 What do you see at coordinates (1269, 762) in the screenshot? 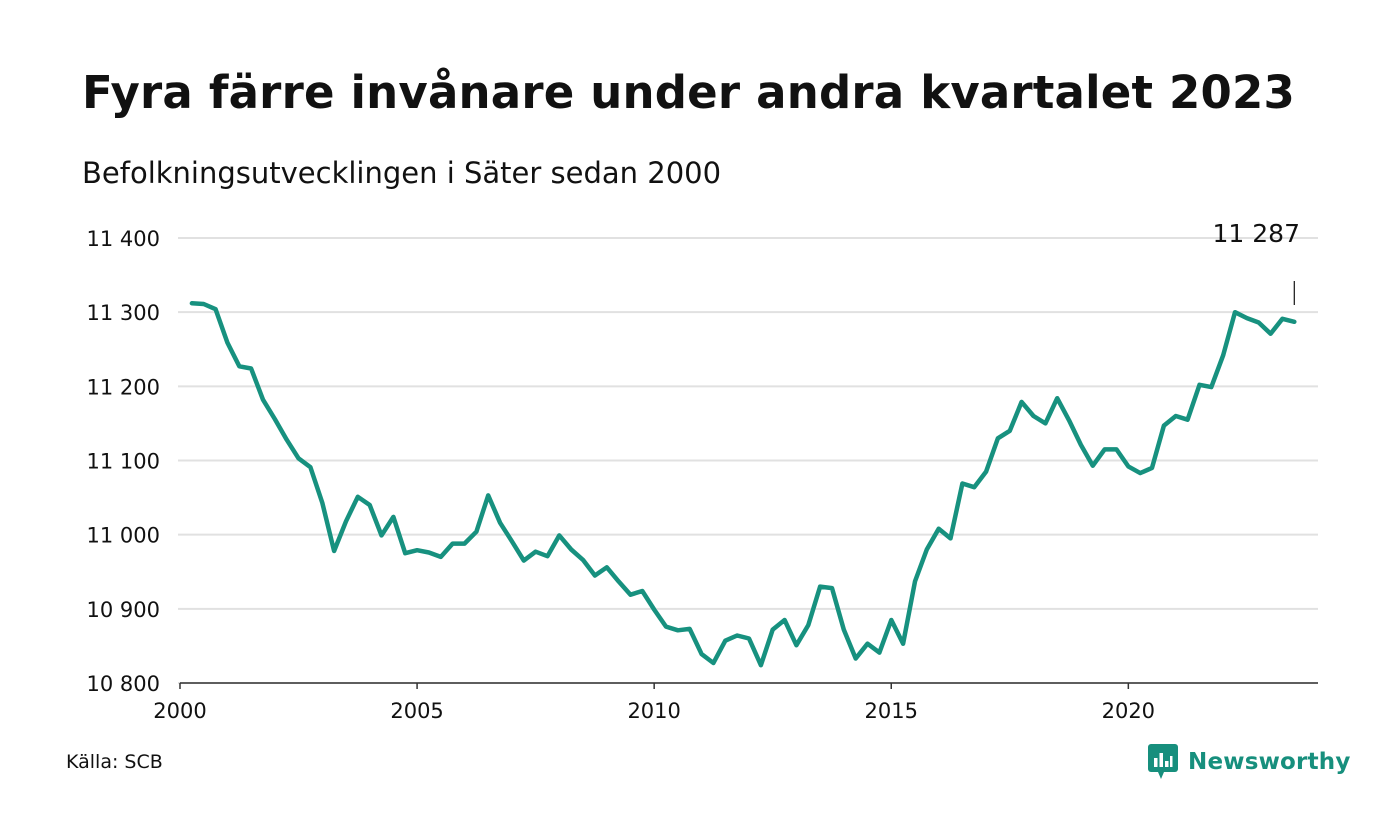
I see `brand-name: Newsworthy` at bounding box center [1269, 762].